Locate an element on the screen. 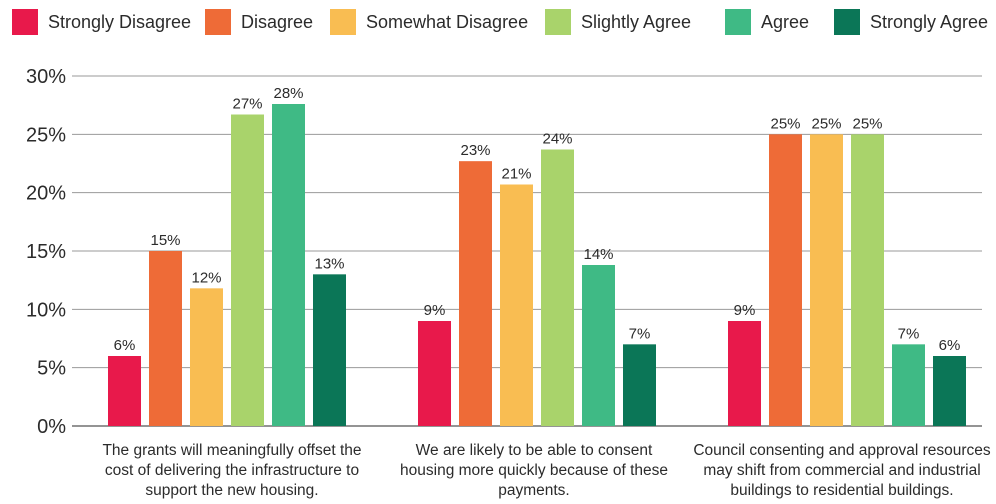  y-tick-label: 25% is located at coordinates (46, 135).